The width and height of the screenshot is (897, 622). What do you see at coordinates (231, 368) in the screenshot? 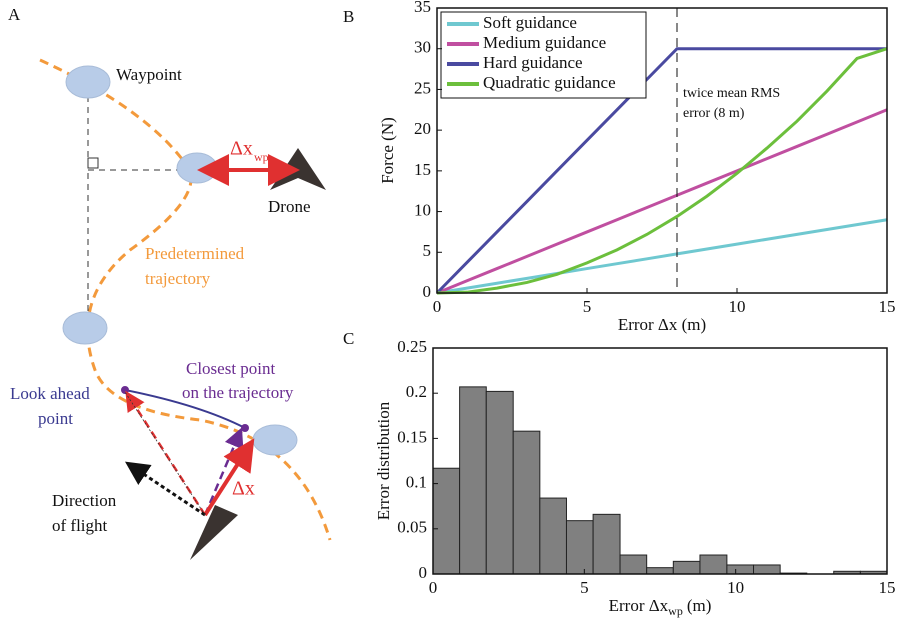
I see `label: Closest point` at bounding box center [231, 368].